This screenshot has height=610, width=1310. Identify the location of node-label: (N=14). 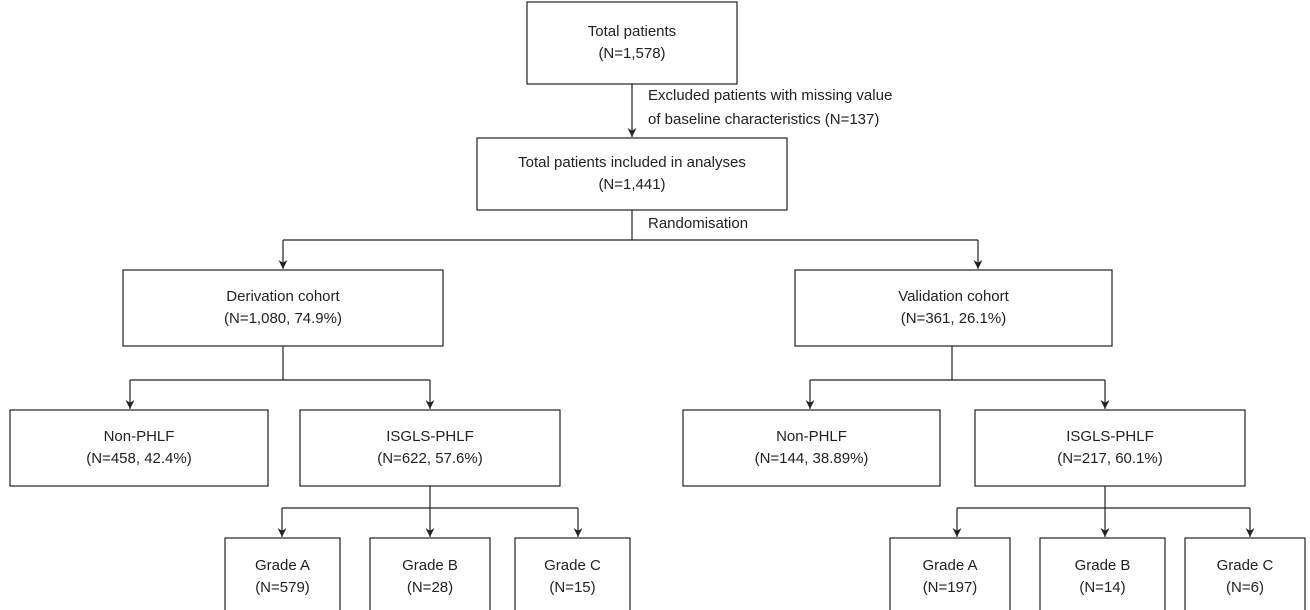
(1102, 587).